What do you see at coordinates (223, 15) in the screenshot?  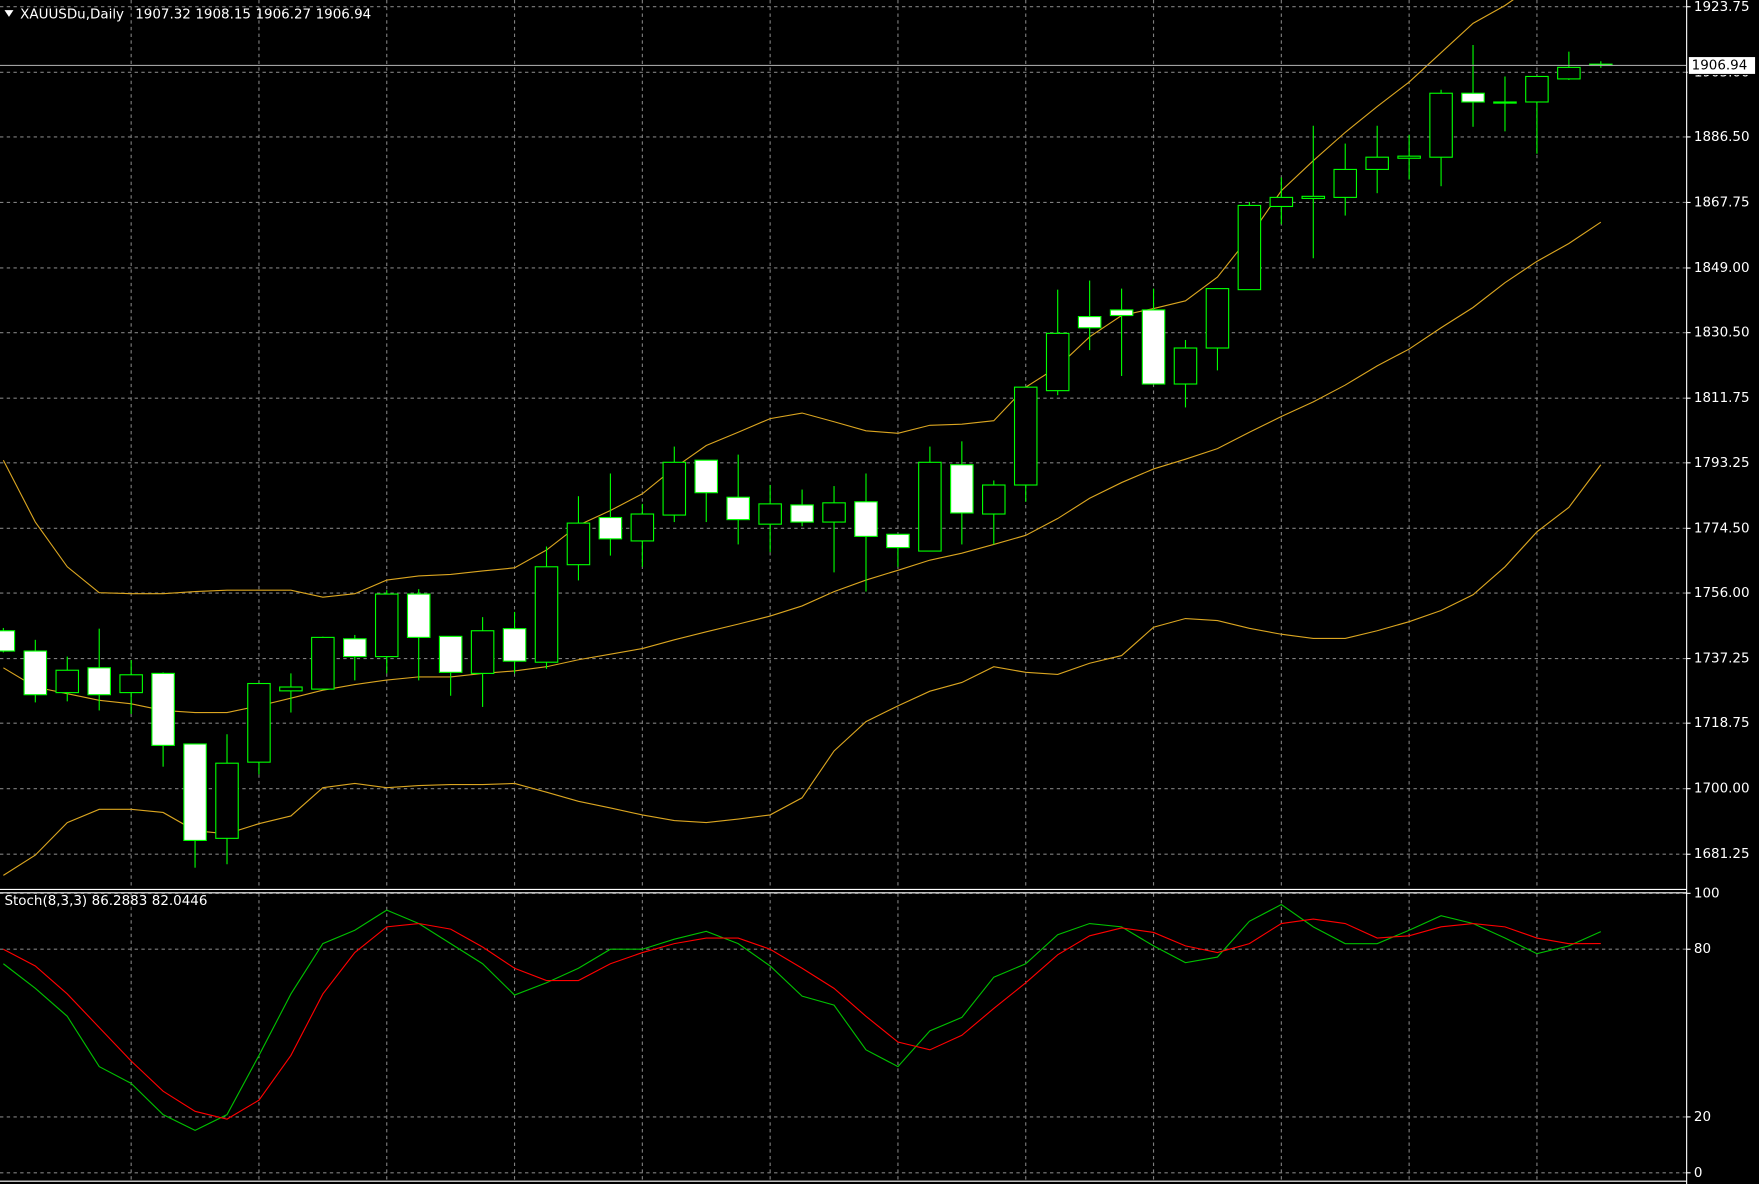 I see `high-value: 1908.15` at bounding box center [223, 15].